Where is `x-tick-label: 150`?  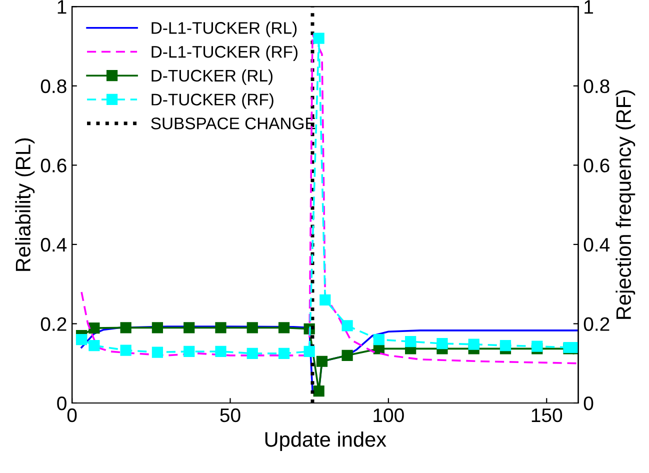 x-tick-label: 150 is located at coordinates (547, 415).